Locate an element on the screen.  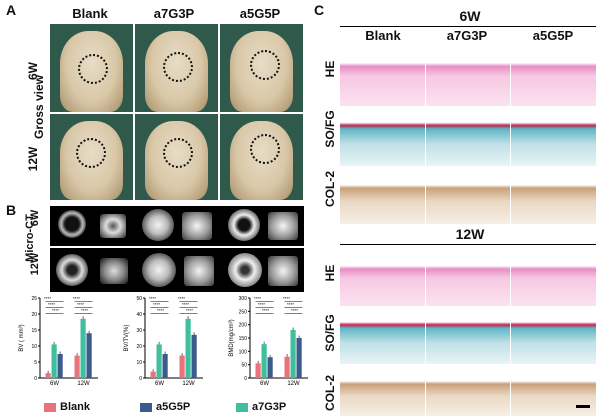
legend-label-blank: Blank is located at coordinates (75, 407).